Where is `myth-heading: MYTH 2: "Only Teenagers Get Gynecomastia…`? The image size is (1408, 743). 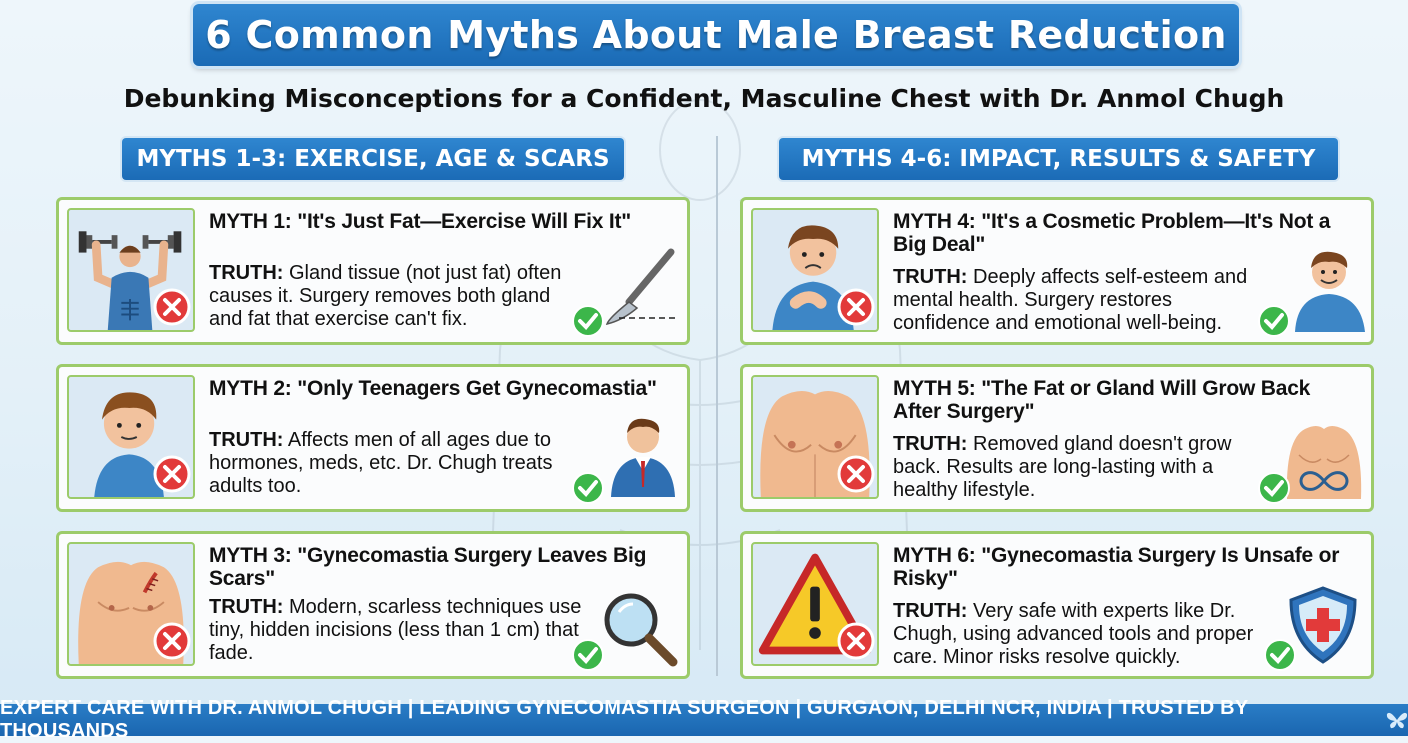
myth-heading: MYTH 2: "Only Teenagers Get Gynecomastia… is located at coordinates (433, 388).